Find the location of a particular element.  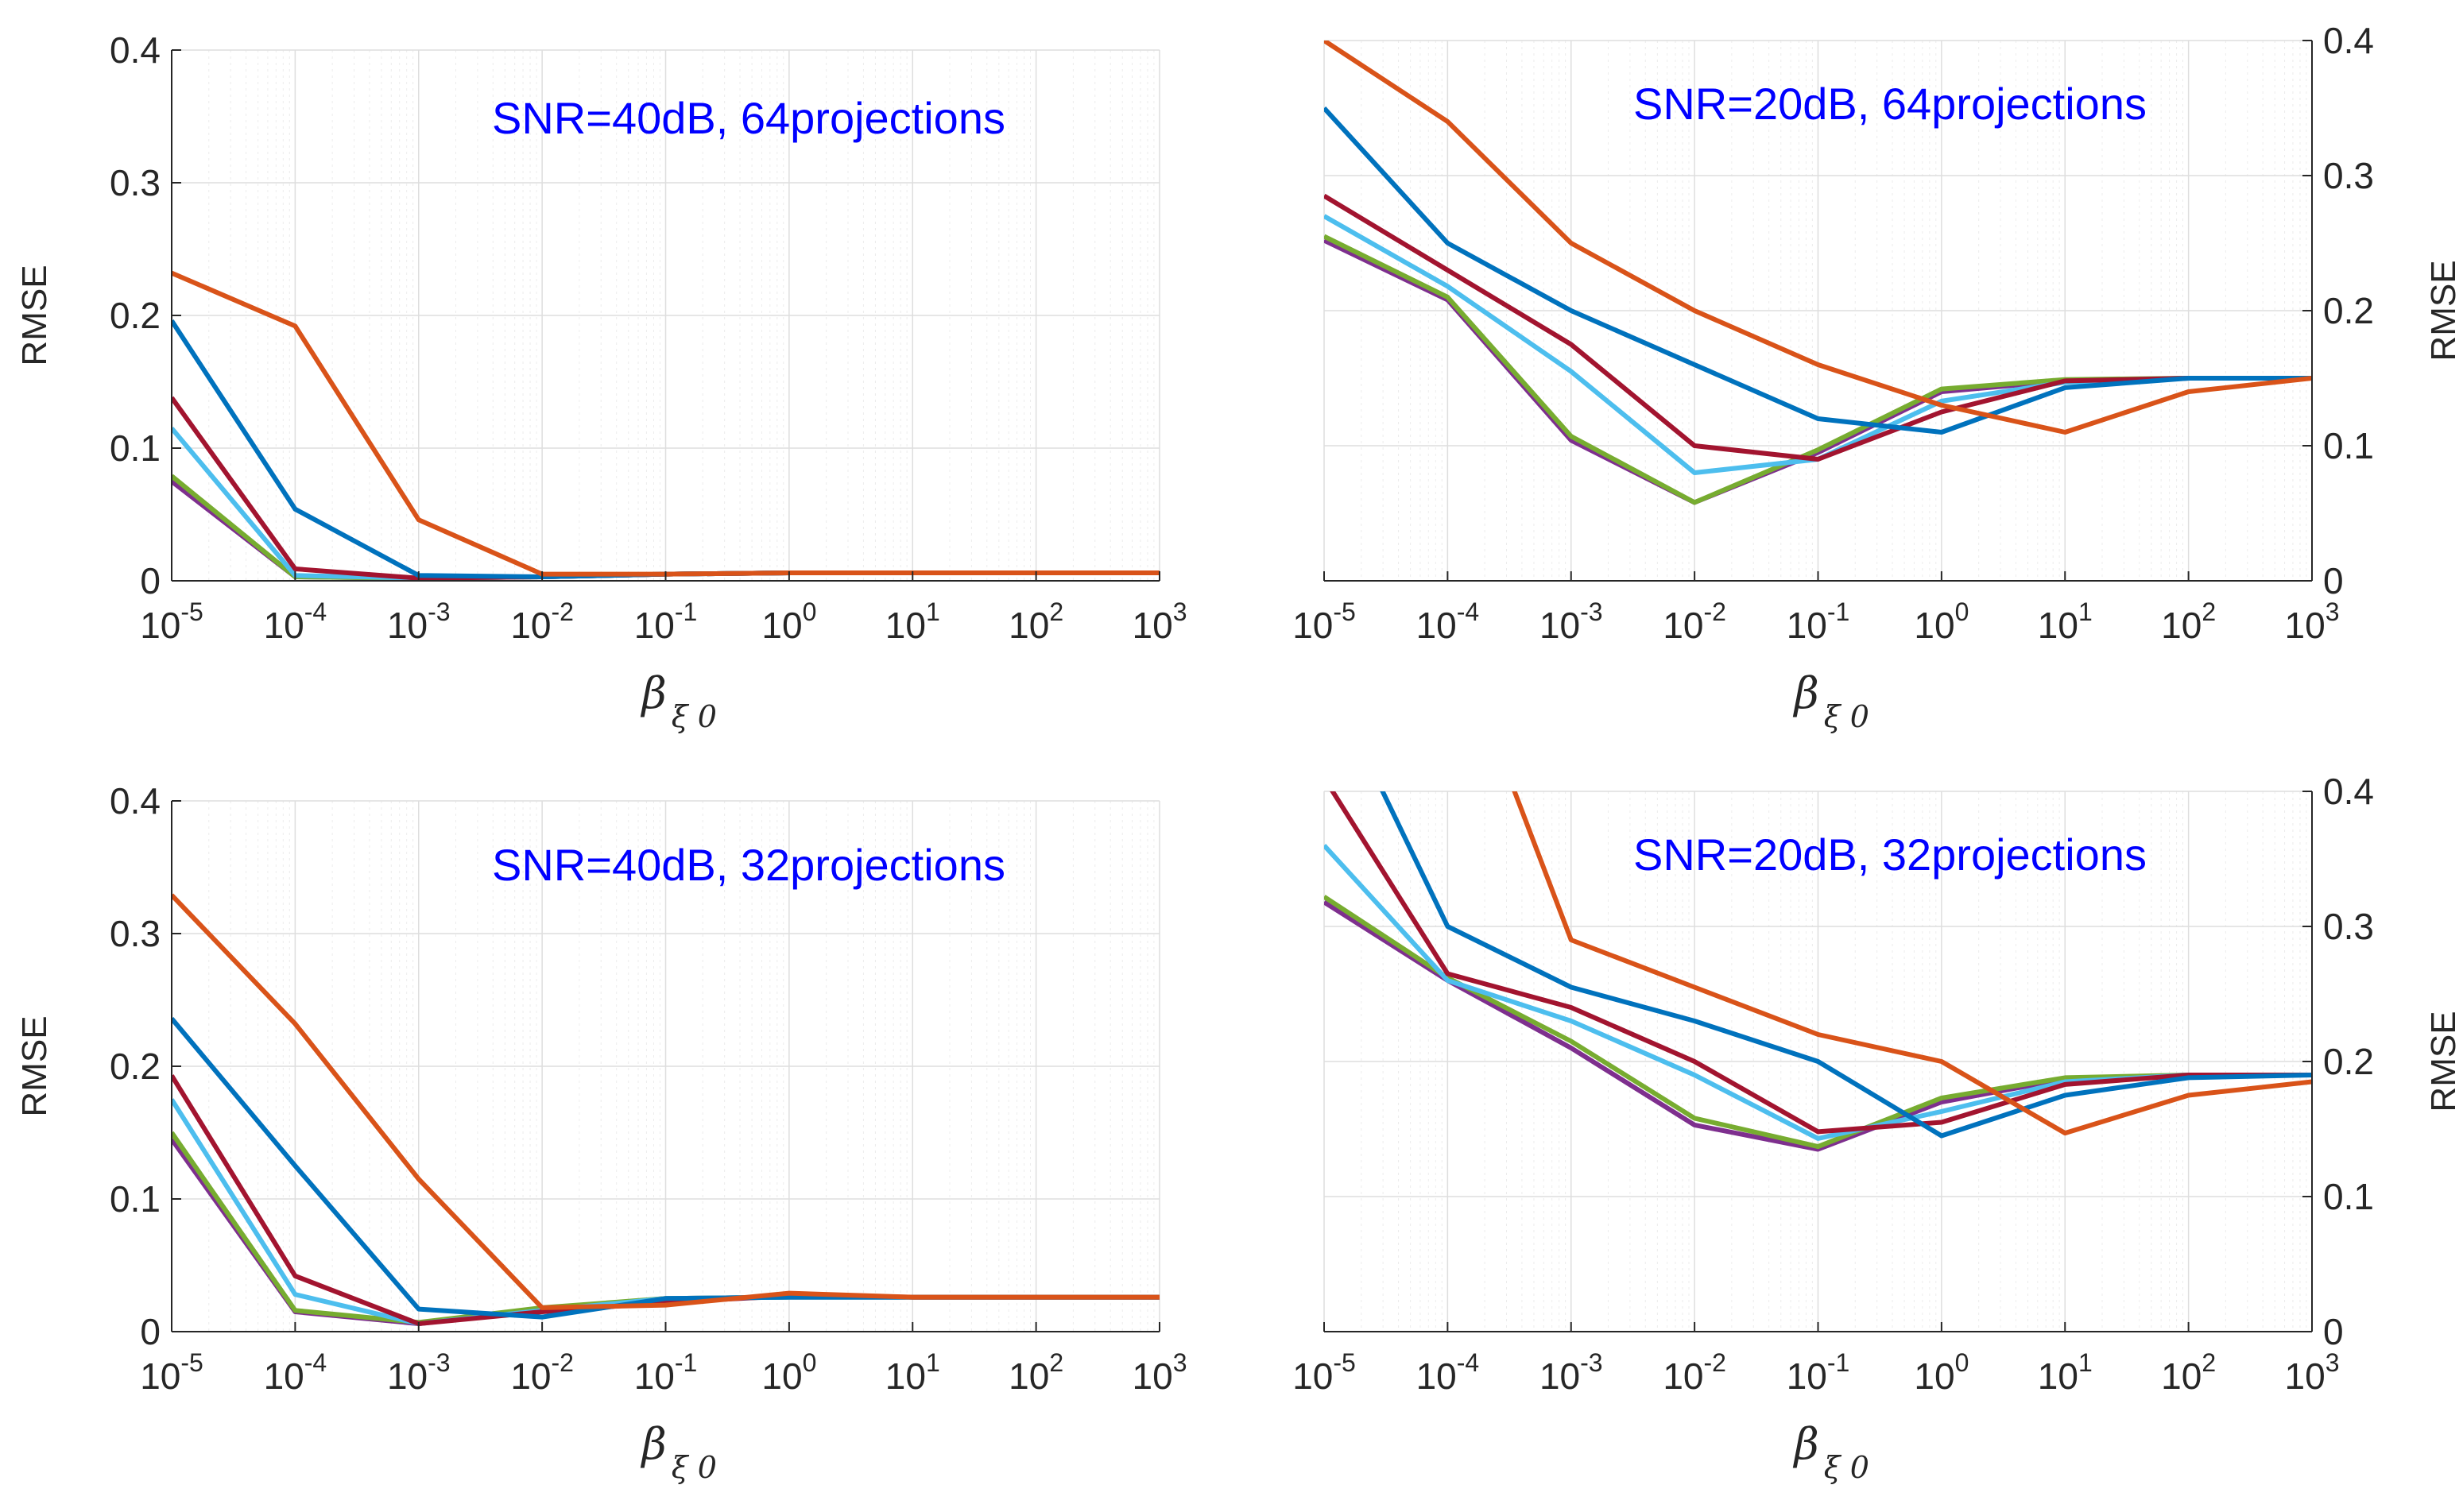

annotation: SNR=20dB, 32projections is located at coordinates (1890, 854).